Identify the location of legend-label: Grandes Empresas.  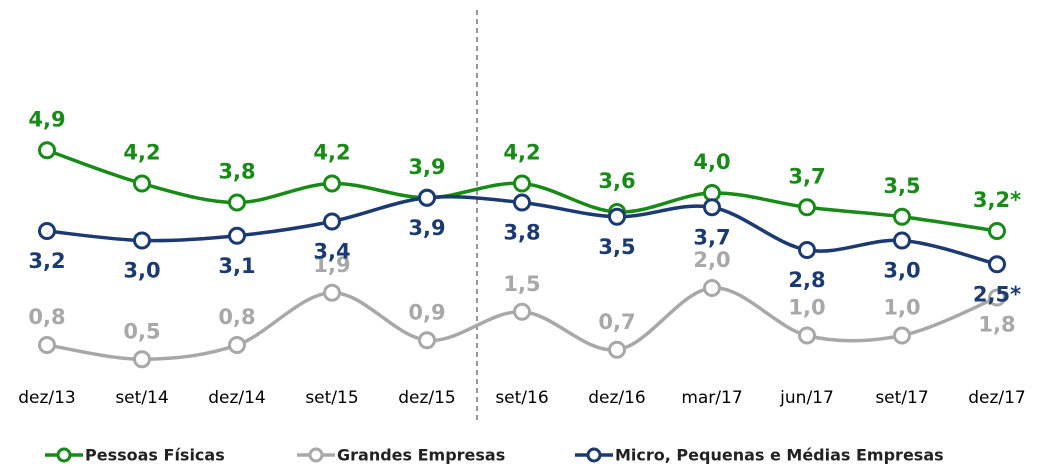
(421, 455).